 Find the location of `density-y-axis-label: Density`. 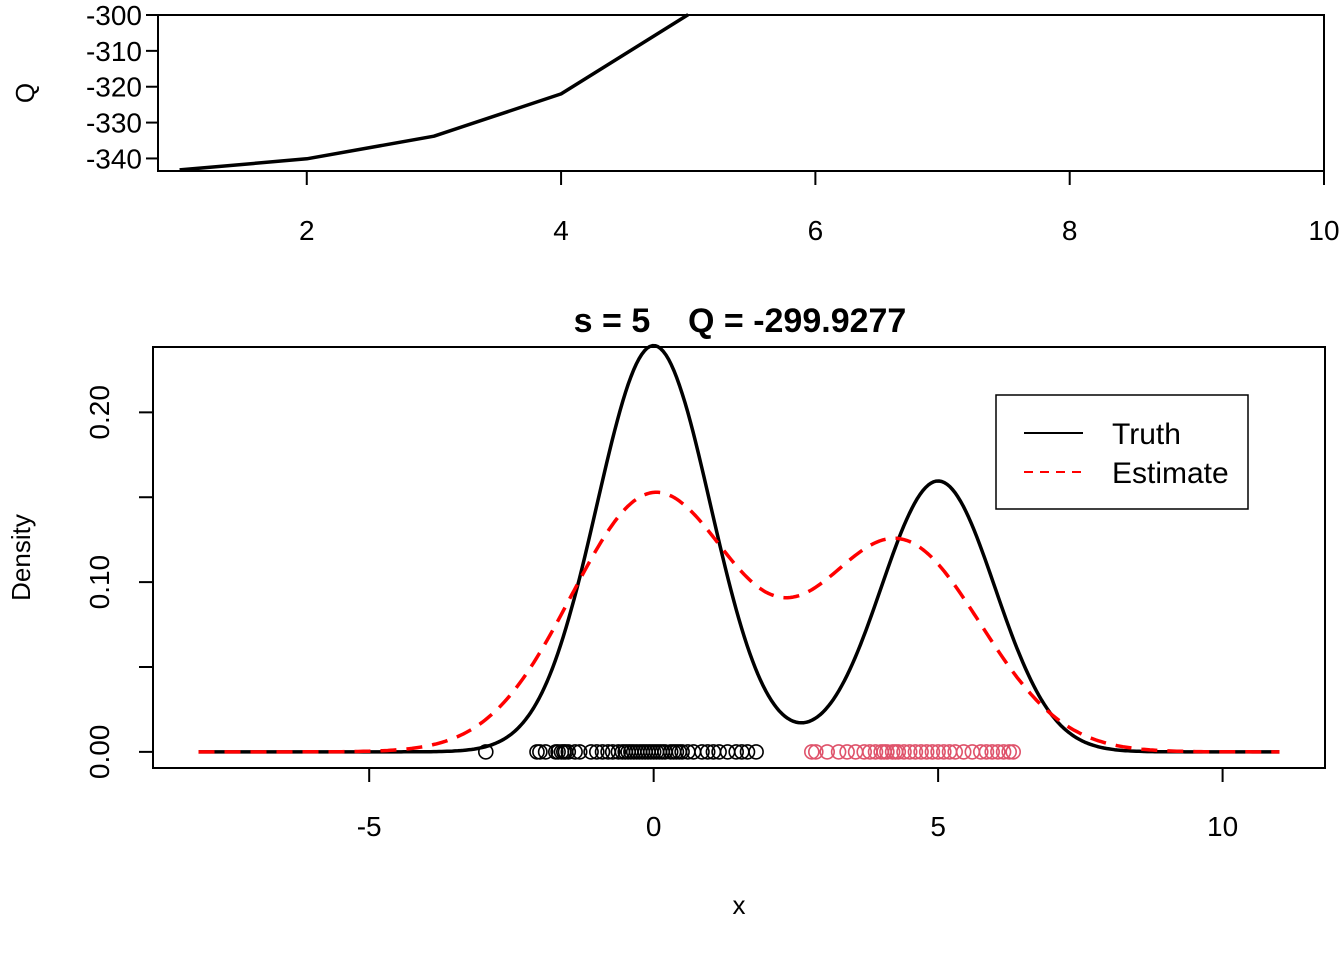

density-y-axis-label: Density is located at coordinates (21, 557).